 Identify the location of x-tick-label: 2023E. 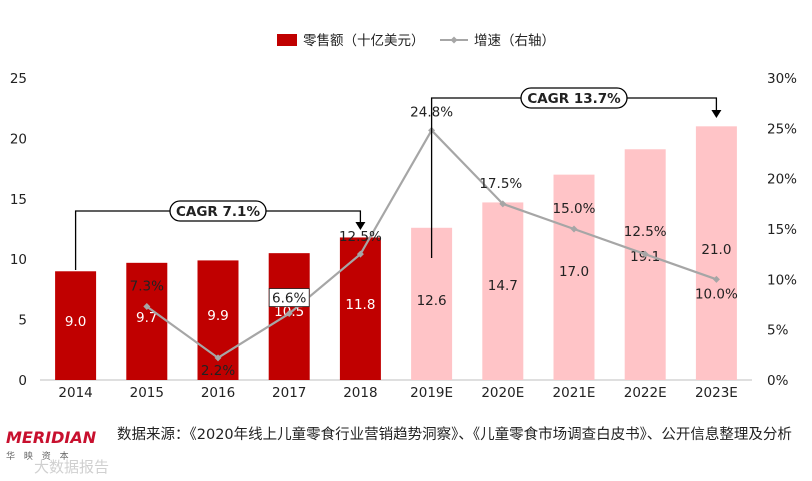
(716, 393).